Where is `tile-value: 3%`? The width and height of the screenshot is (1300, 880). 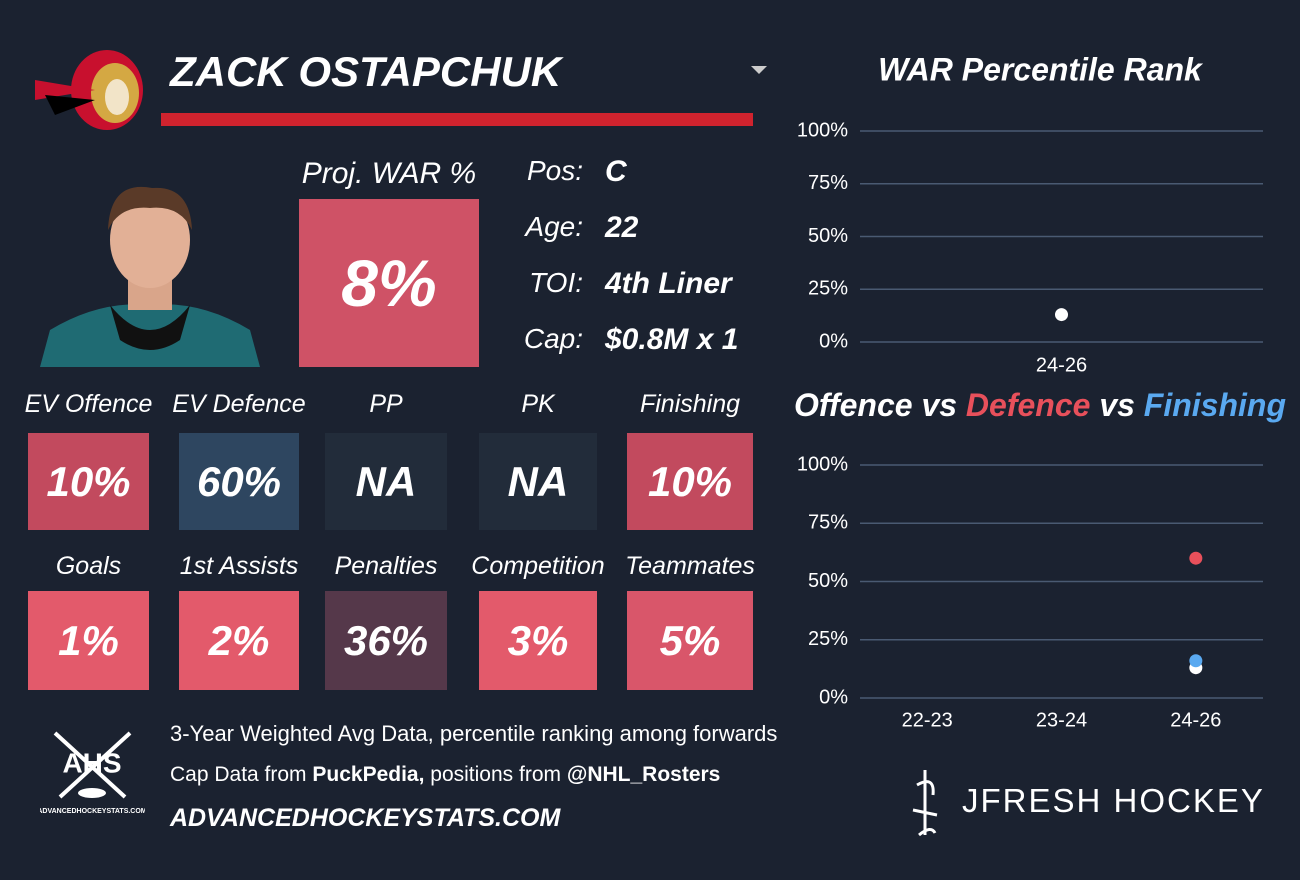 tile-value: 3% is located at coordinates (538, 640).